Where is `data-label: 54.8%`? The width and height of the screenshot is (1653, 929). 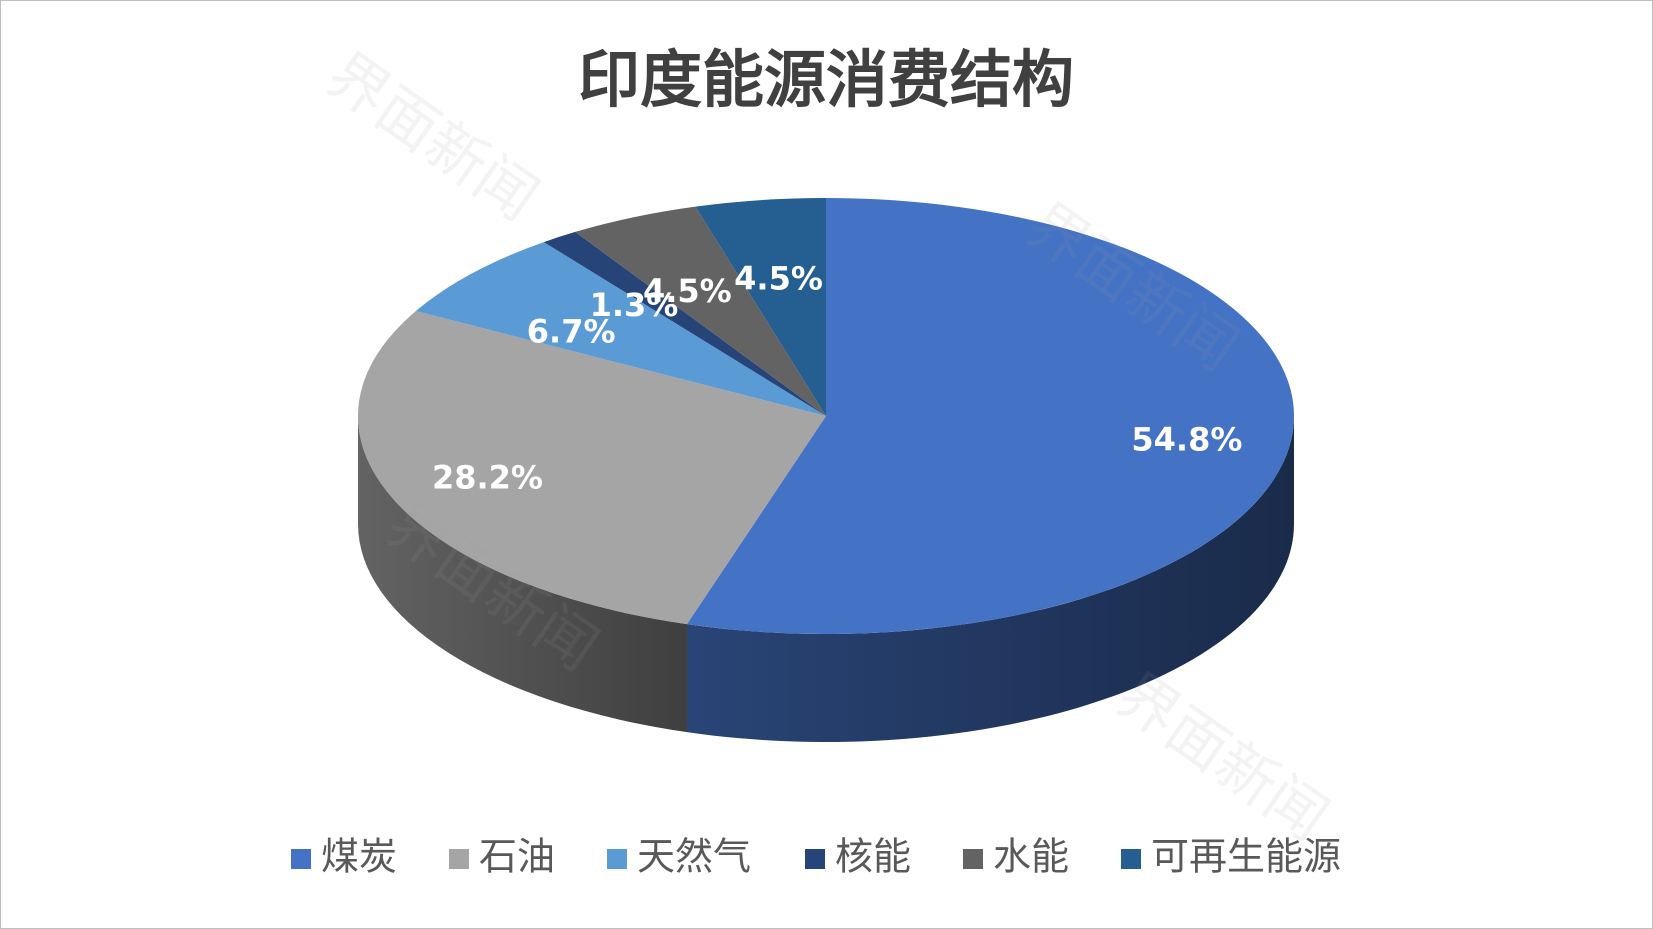 data-label: 54.8% is located at coordinates (1186, 440).